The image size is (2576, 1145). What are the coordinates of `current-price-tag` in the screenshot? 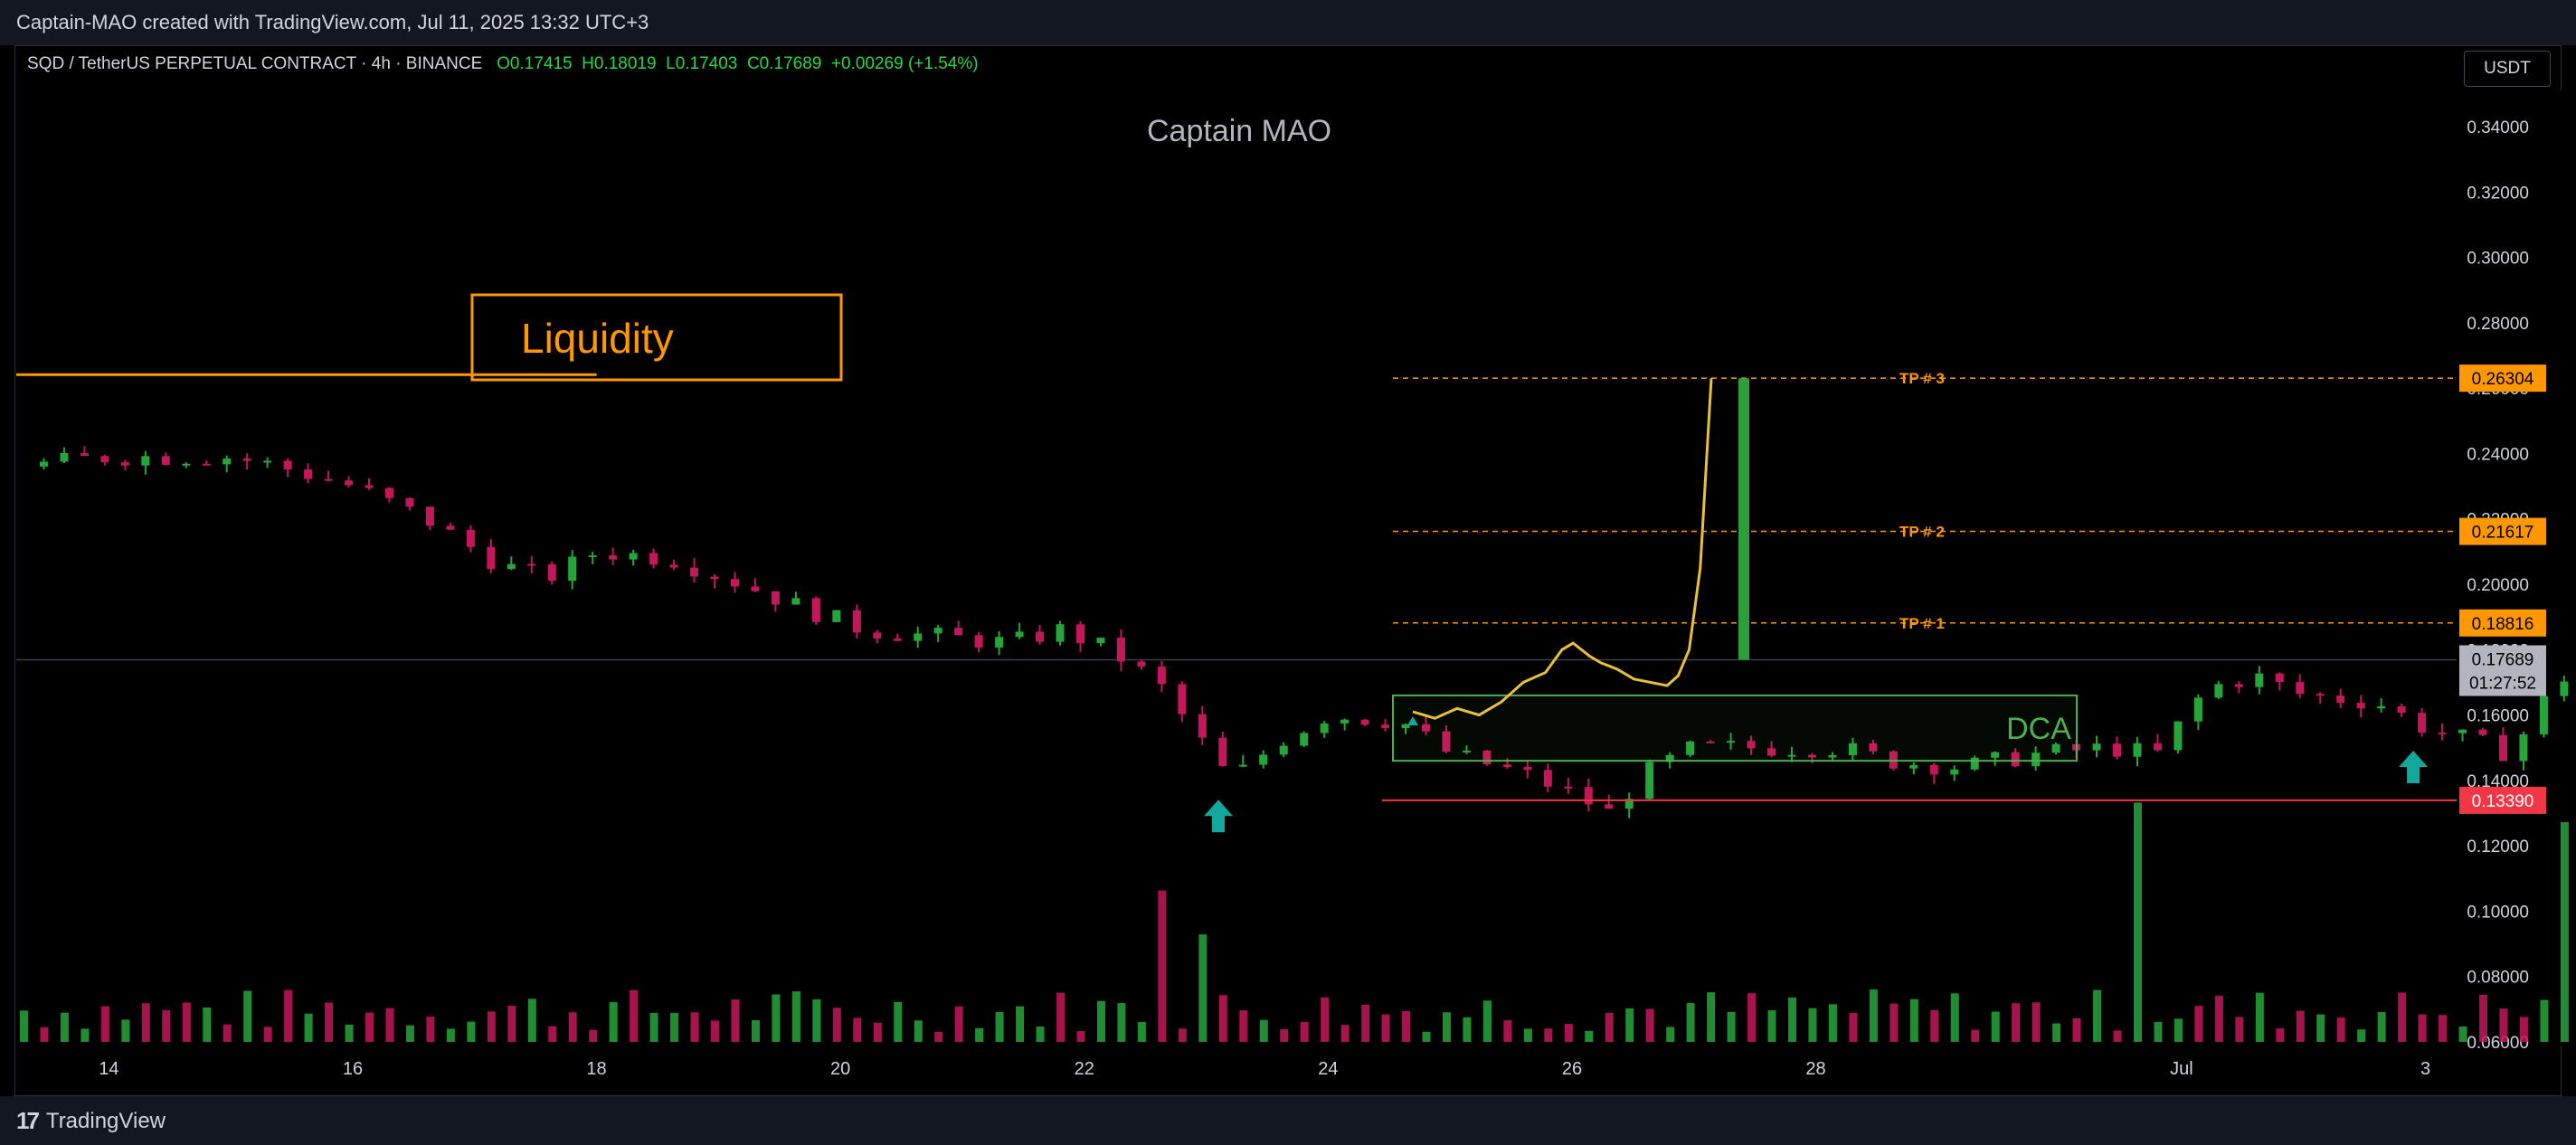 It's located at (2503, 670).